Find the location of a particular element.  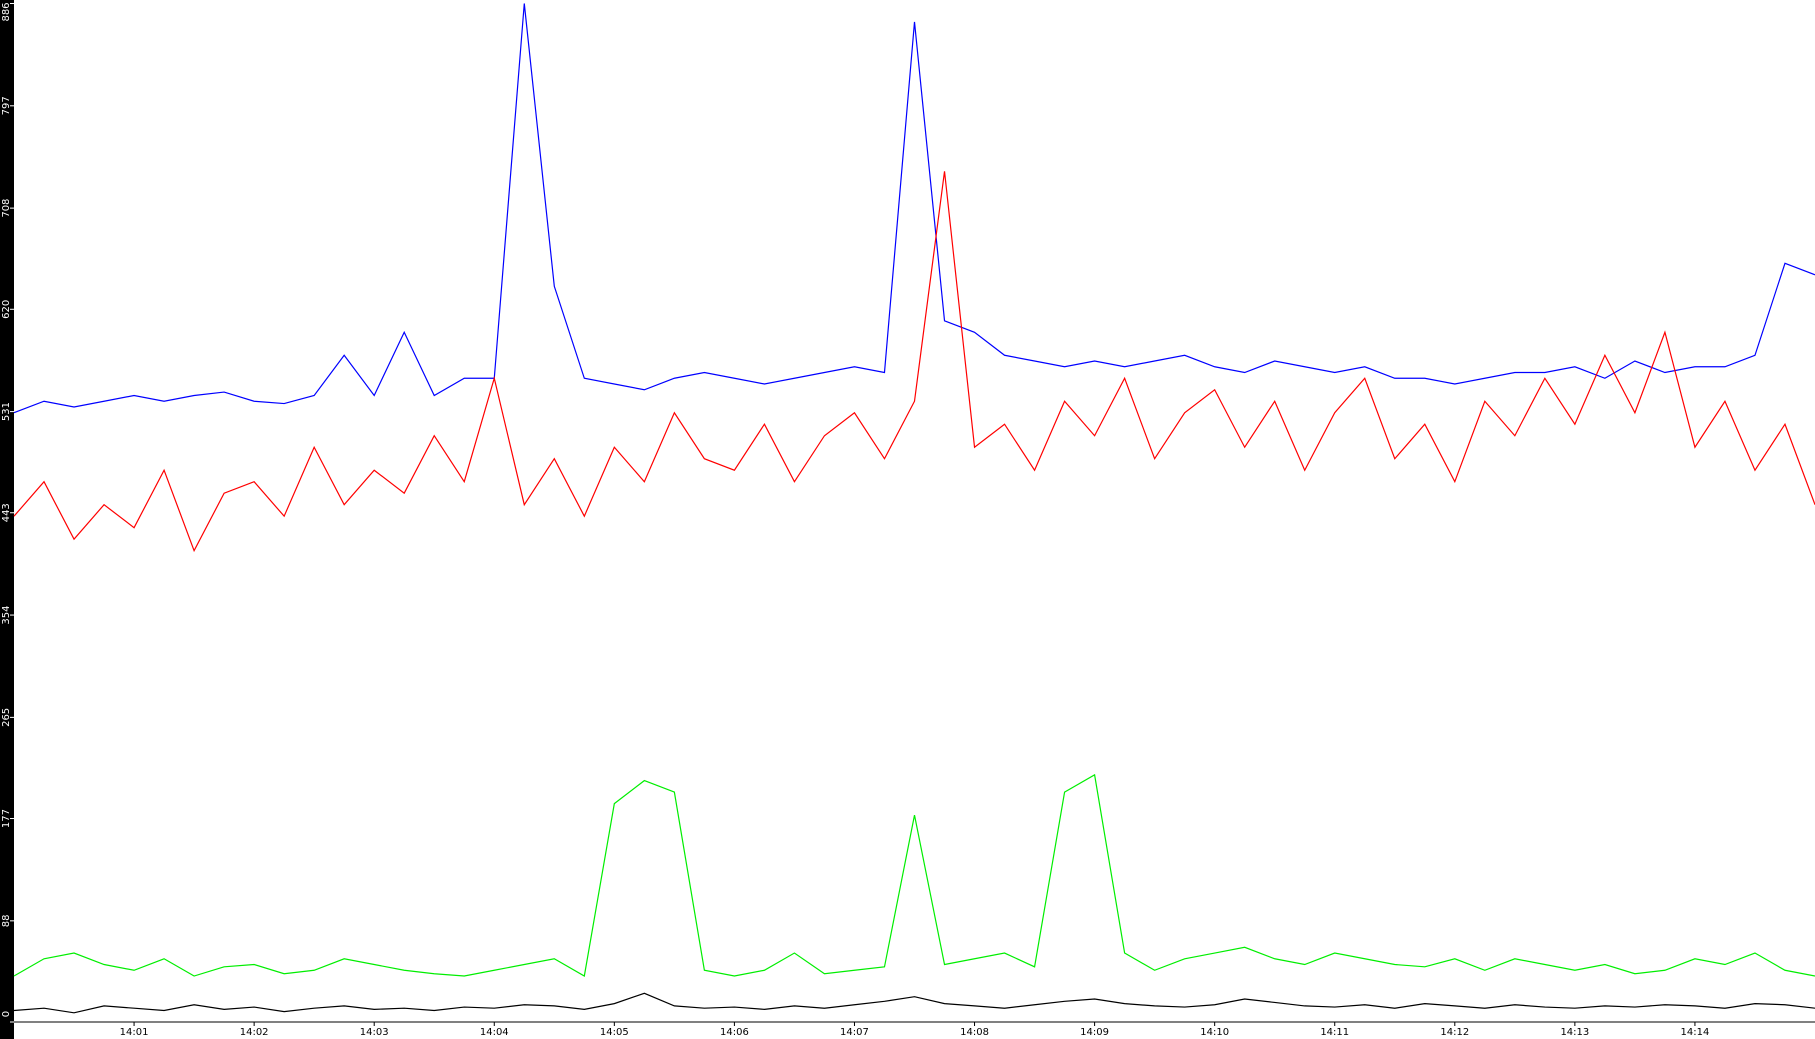

y-axis-strip is located at coordinates (7, 519).